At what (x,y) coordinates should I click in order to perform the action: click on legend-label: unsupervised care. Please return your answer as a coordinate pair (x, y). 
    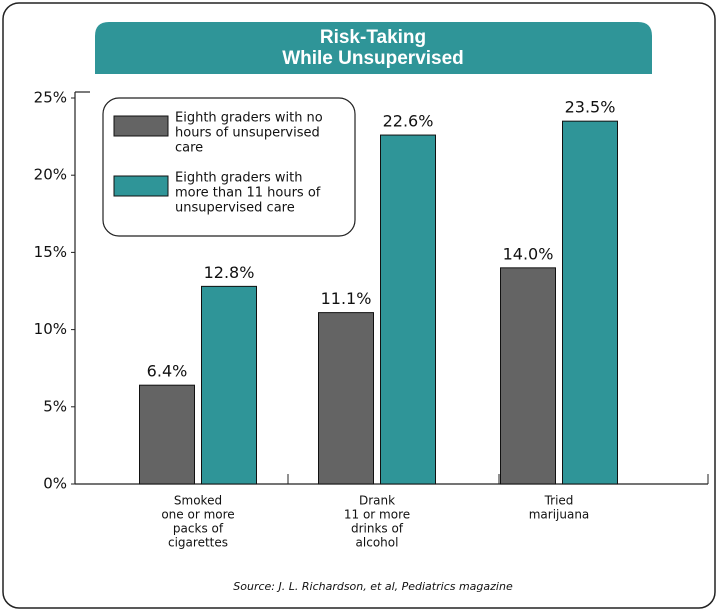
    Looking at the image, I should click on (235, 208).